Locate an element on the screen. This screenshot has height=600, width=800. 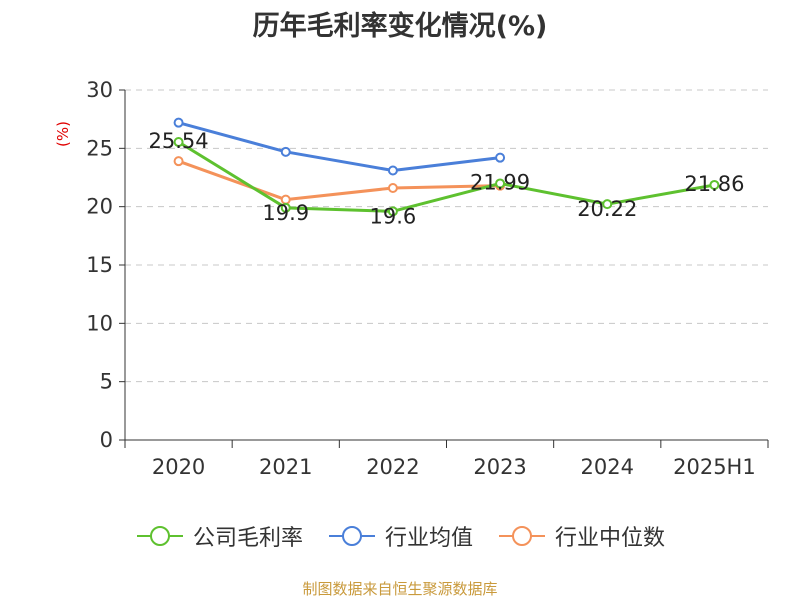
chart-title: 历年毛利率变化情况(%) is located at coordinates (400, 26).